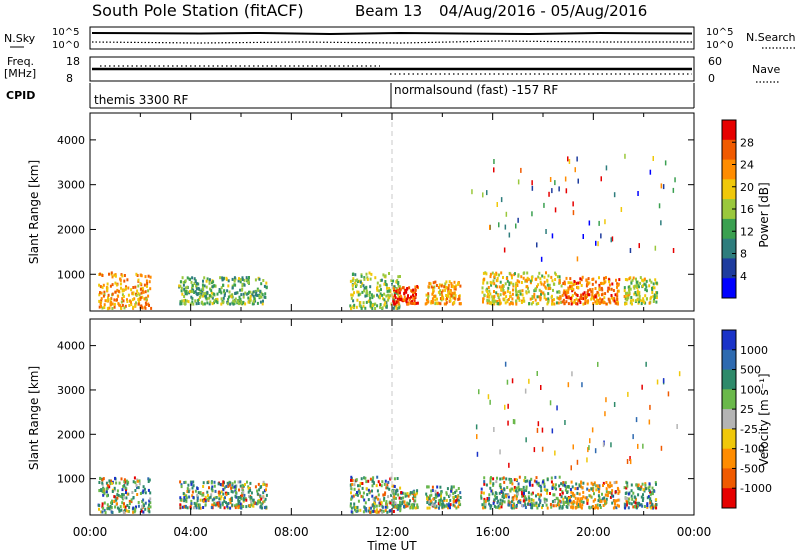 This screenshot has height=554, width=800. I want to click on freq-label: Freq., so click(20, 61).